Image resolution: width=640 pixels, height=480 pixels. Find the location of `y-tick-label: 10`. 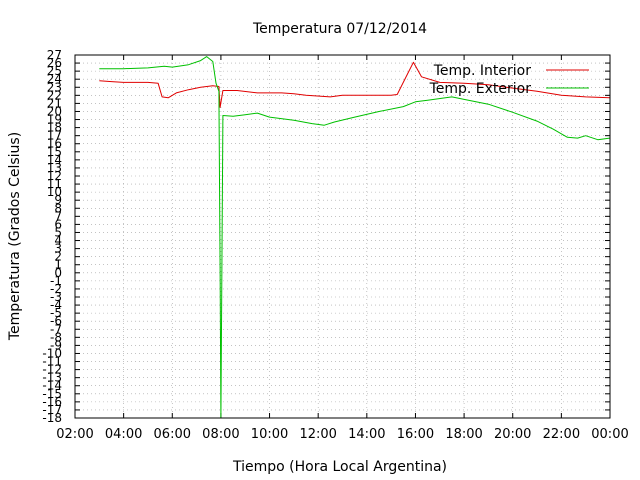

y-tick-label: 10 is located at coordinates (54, 192).